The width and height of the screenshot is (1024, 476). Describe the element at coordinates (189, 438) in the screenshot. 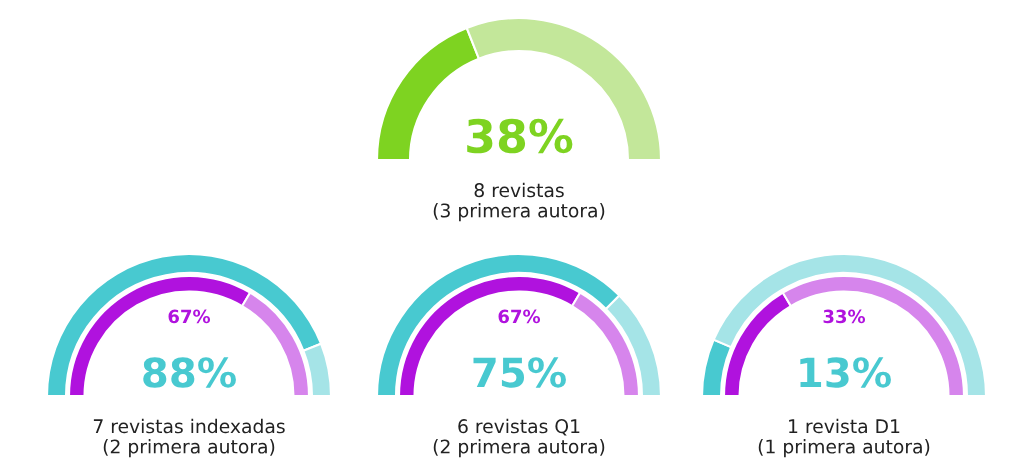

I see `text: 7 revistas indexadas (2 primera autora)` at that location.